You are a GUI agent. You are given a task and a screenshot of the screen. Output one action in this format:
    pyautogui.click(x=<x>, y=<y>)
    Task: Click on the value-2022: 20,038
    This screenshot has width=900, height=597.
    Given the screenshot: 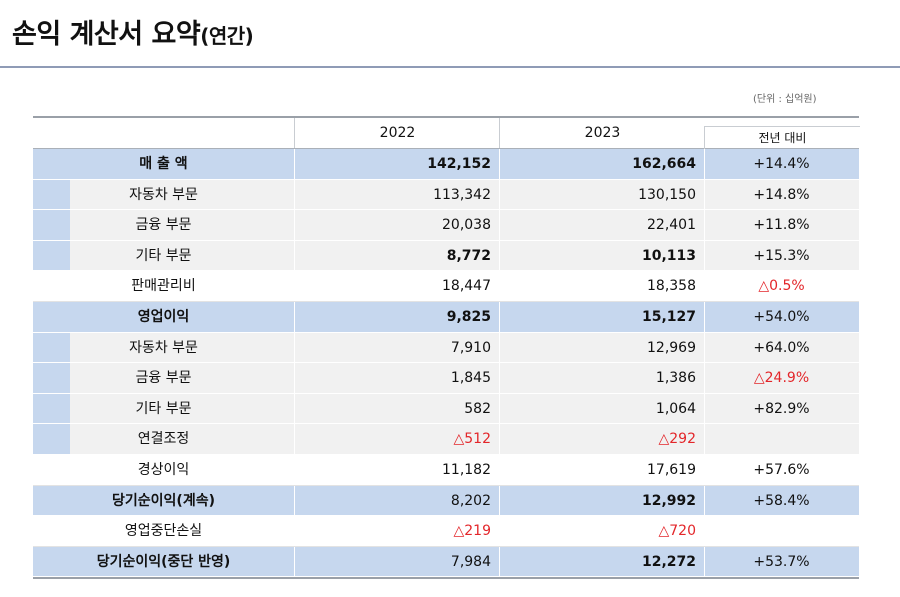 What is the action you would take?
    pyautogui.click(x=466, y=225)
    